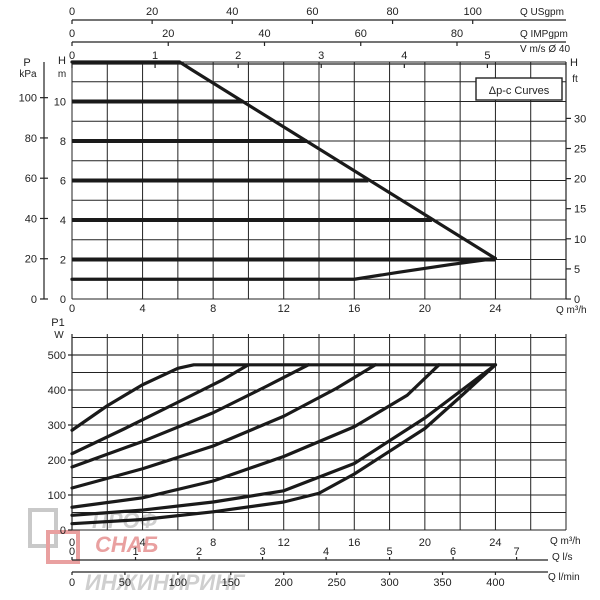 This screenshot has width=600, height=600. Describe the element at coordinates (457, 34) in the screenshot. I see `imp-gpm-tick-label: 80` at that location.